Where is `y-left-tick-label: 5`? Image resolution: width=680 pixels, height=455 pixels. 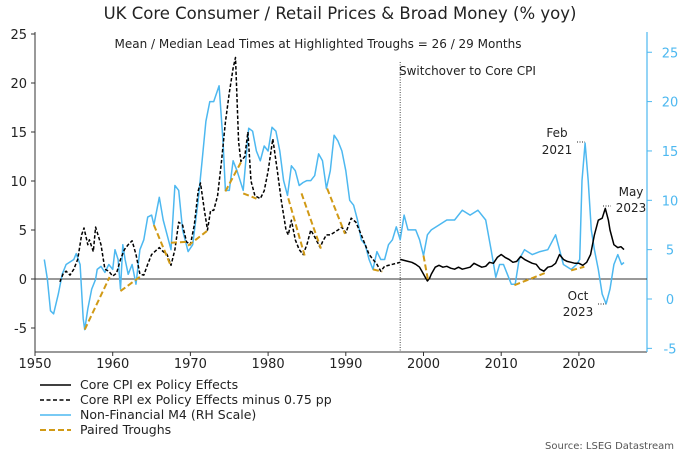
y-left-tick-label: 5 is located at coordinates (23, 231).